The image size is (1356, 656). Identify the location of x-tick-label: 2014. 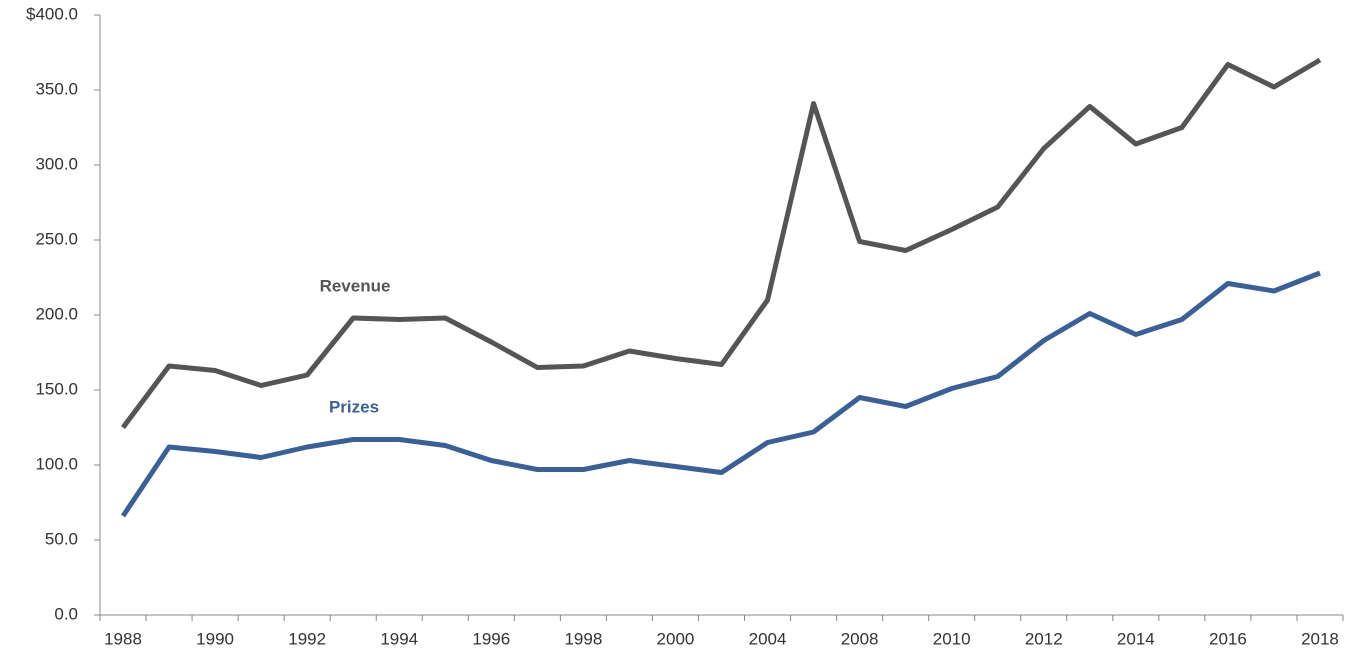
(1136, 638).